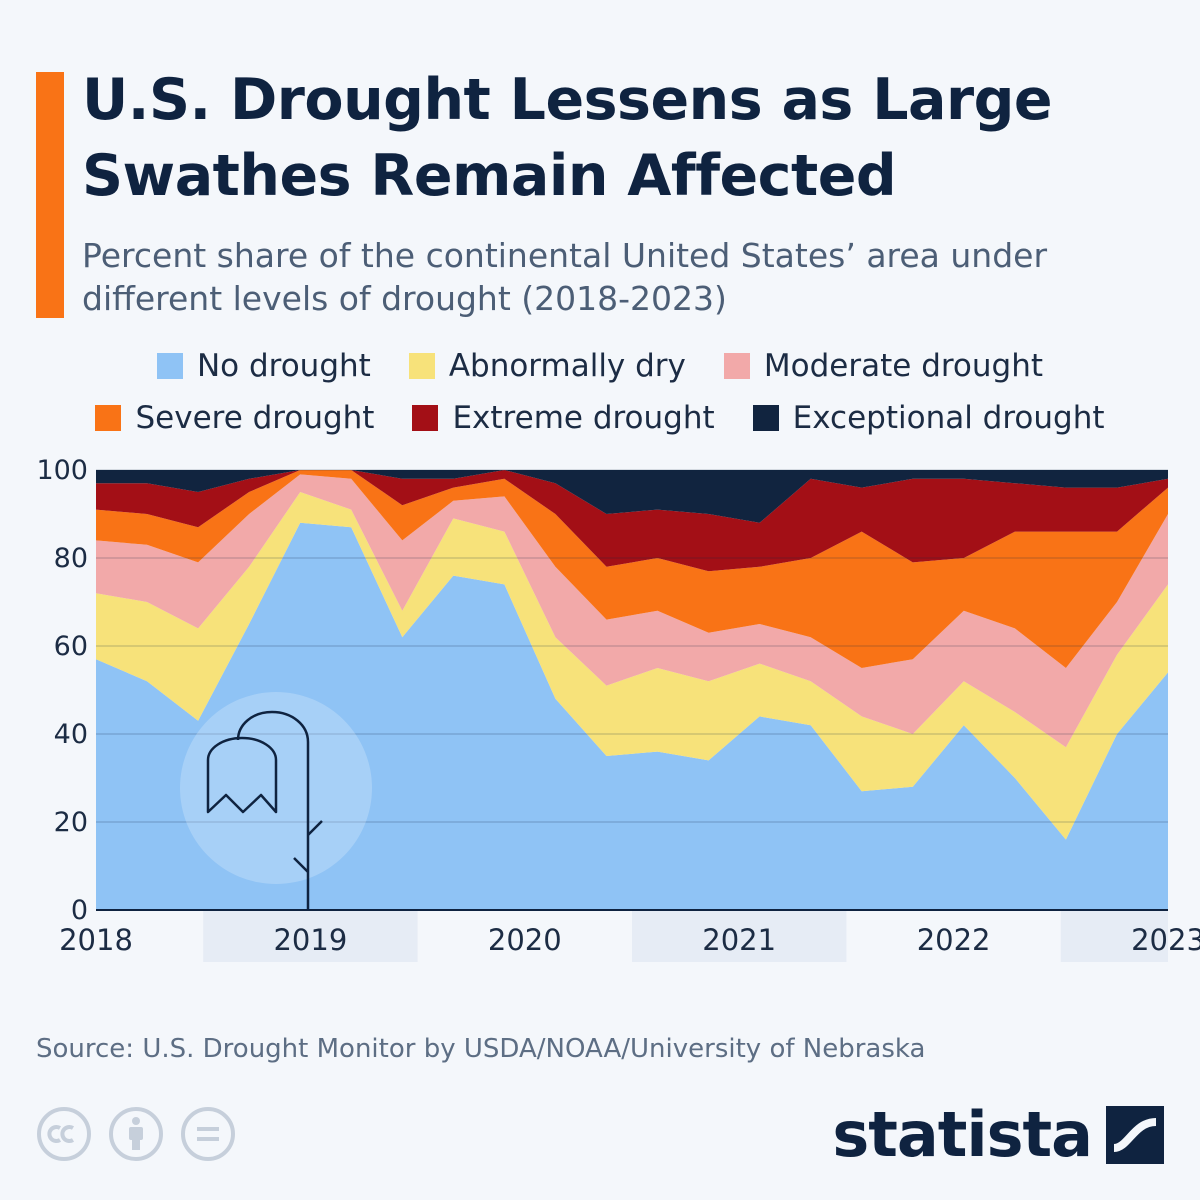 This screenshot has height=1200, width=1200. What do you see at coordinates (310, 940) in the screenshot?
I see `year-label: 2019` at bounding box center [310, 940].